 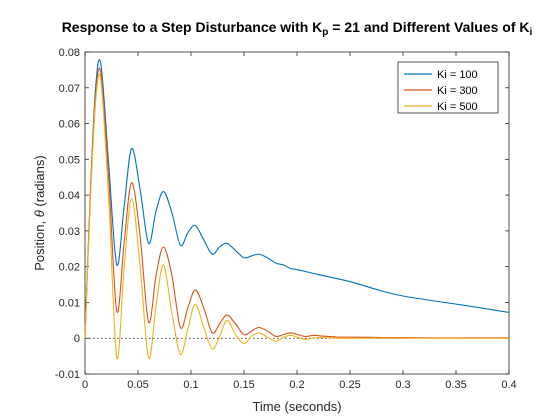 What do you see at coordinates (69, 196) in the screenshot?
I see `y-tick-label: 0.04` at bounding box center [69, 196].